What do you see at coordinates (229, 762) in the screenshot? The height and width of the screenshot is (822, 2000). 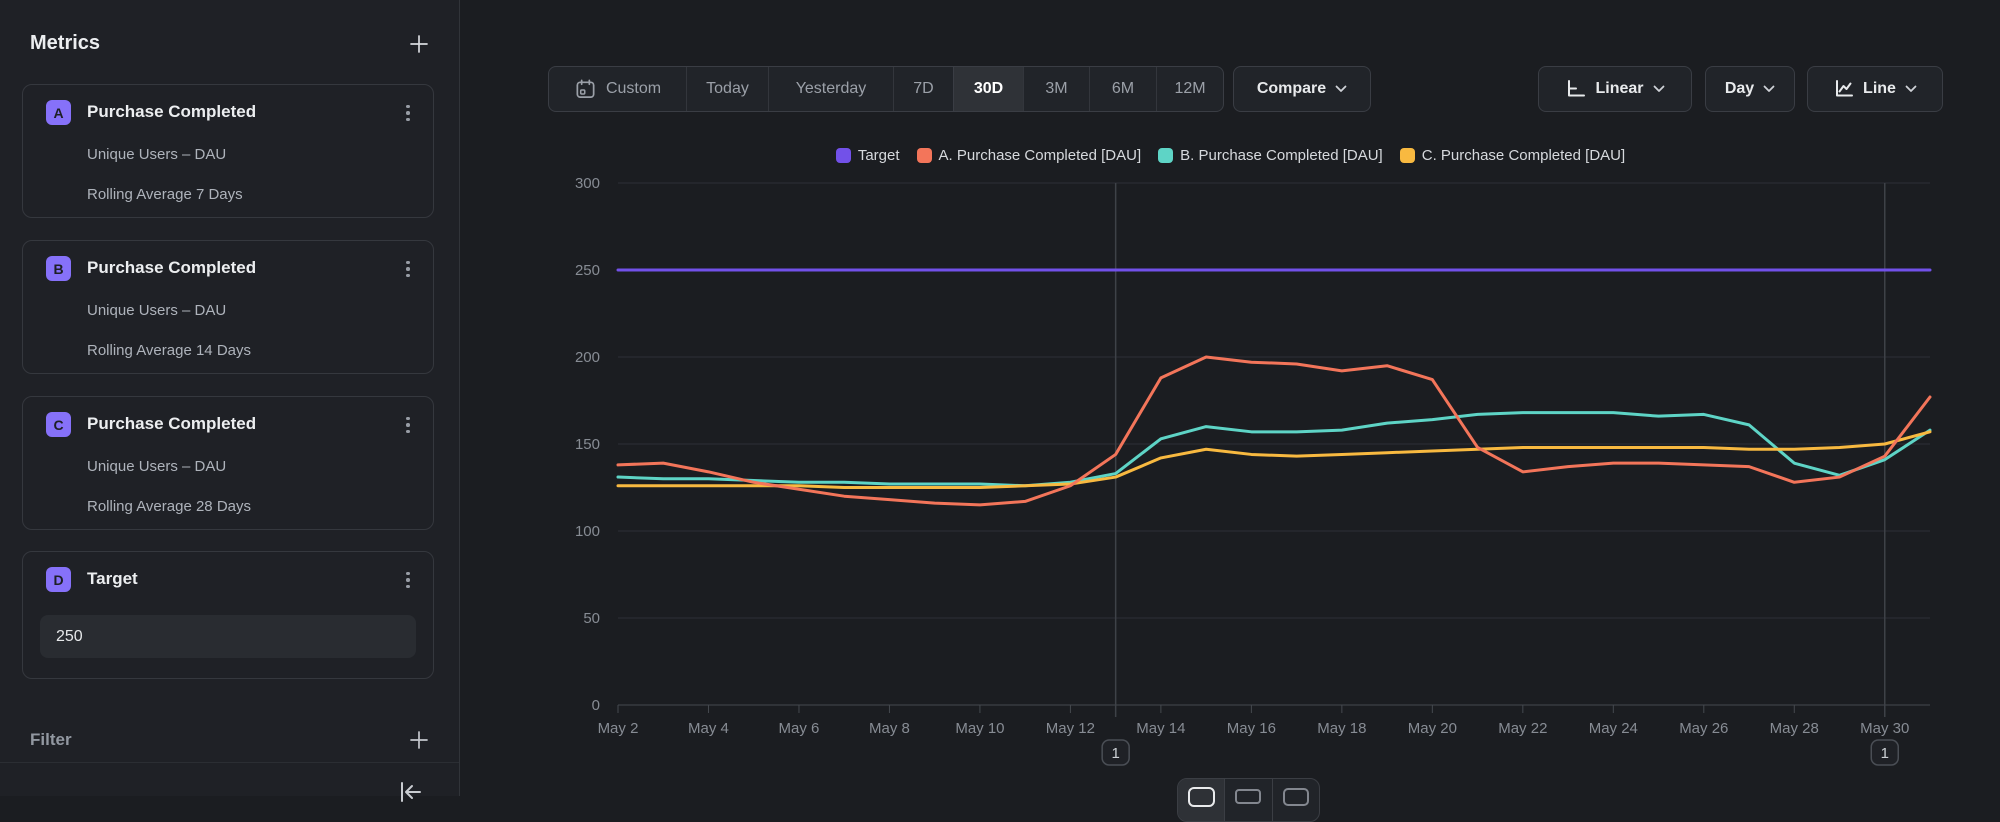 I see `sidebar-divider` at bounding box center [229, 762].